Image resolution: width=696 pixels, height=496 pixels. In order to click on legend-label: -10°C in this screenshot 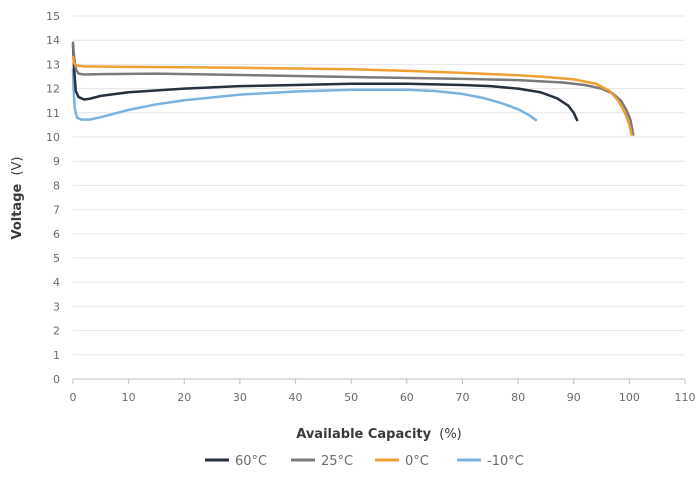, I will do `click(505, 461)`.